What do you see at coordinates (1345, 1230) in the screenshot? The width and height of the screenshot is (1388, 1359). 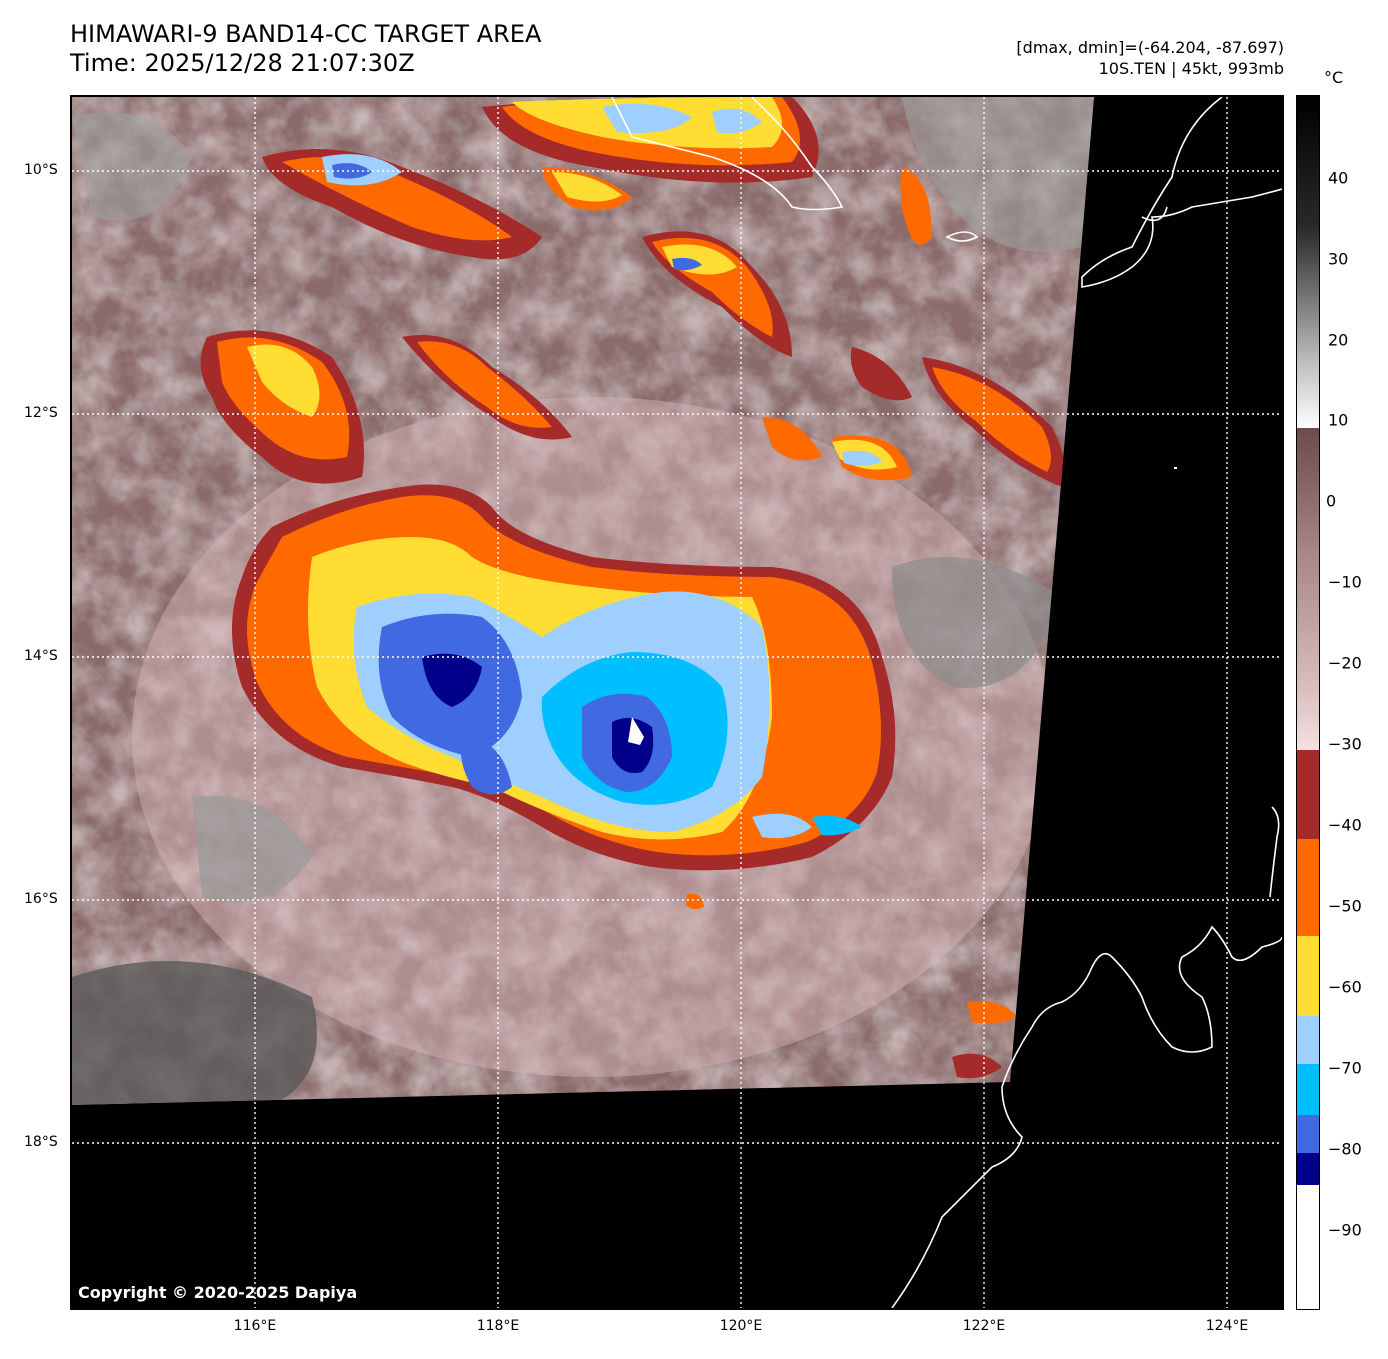 I see `colorbar-tick: −90` at bounding box center [1345, 1230].